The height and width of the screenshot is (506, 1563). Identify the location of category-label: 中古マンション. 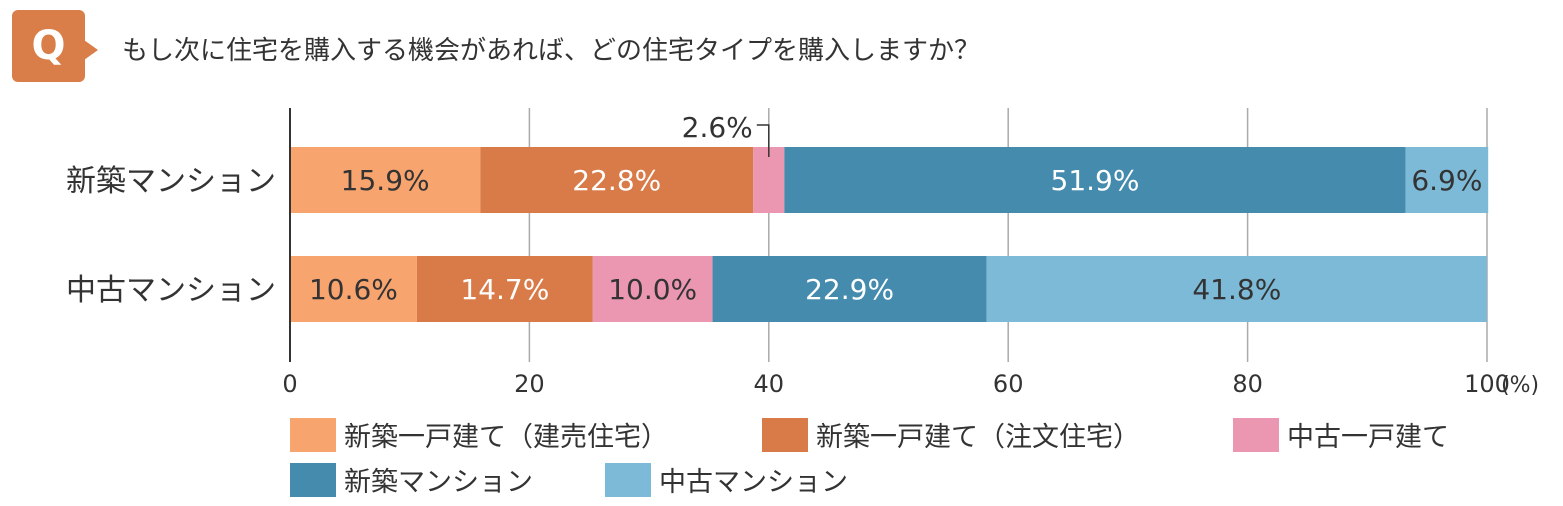
(171, 290).